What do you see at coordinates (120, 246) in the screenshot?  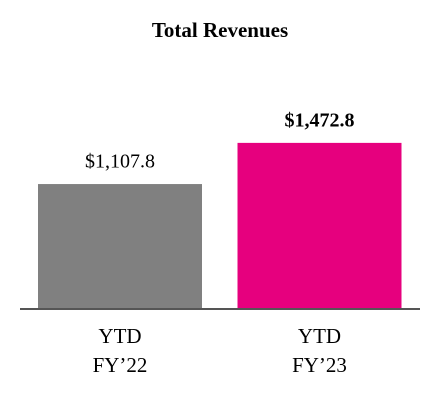 I see `bar` at bounding box center [120, 246].